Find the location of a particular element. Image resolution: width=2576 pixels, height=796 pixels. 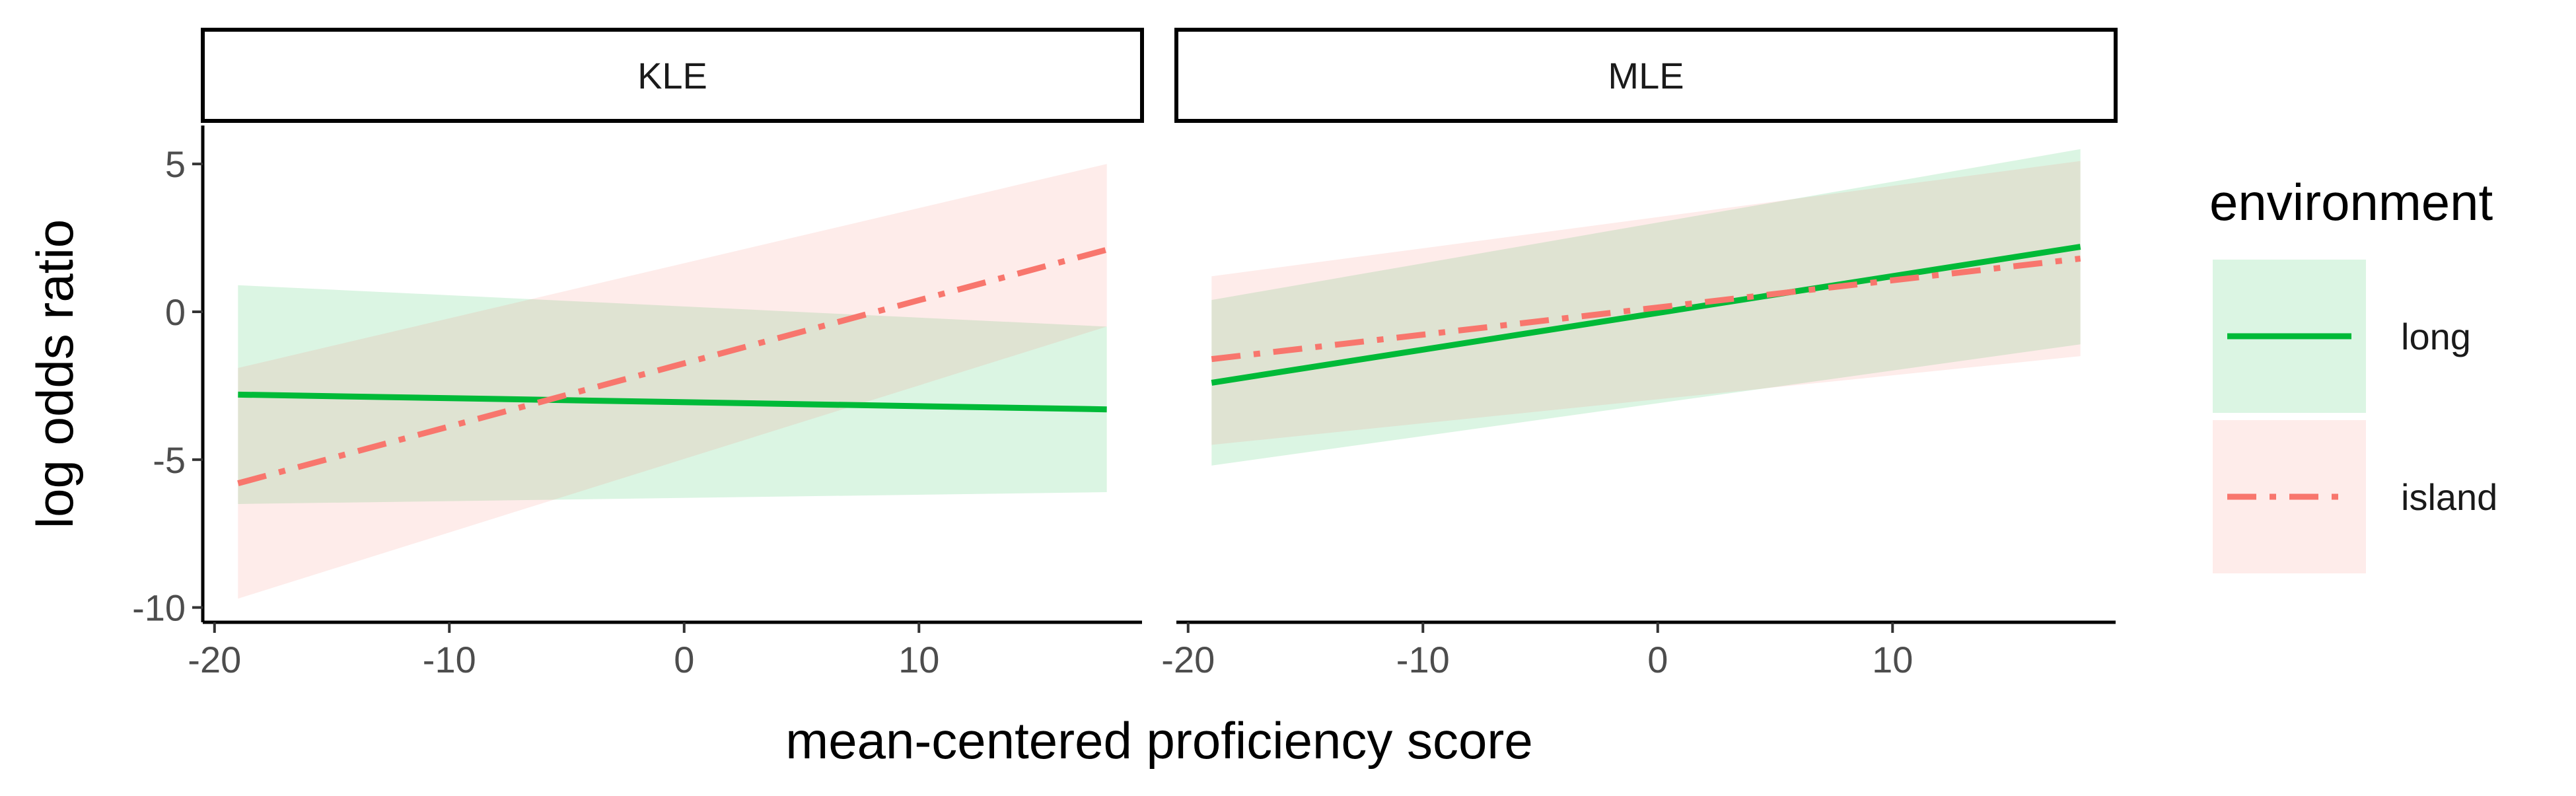

y-tick-label: -10 is located at coordinates (159, 608).